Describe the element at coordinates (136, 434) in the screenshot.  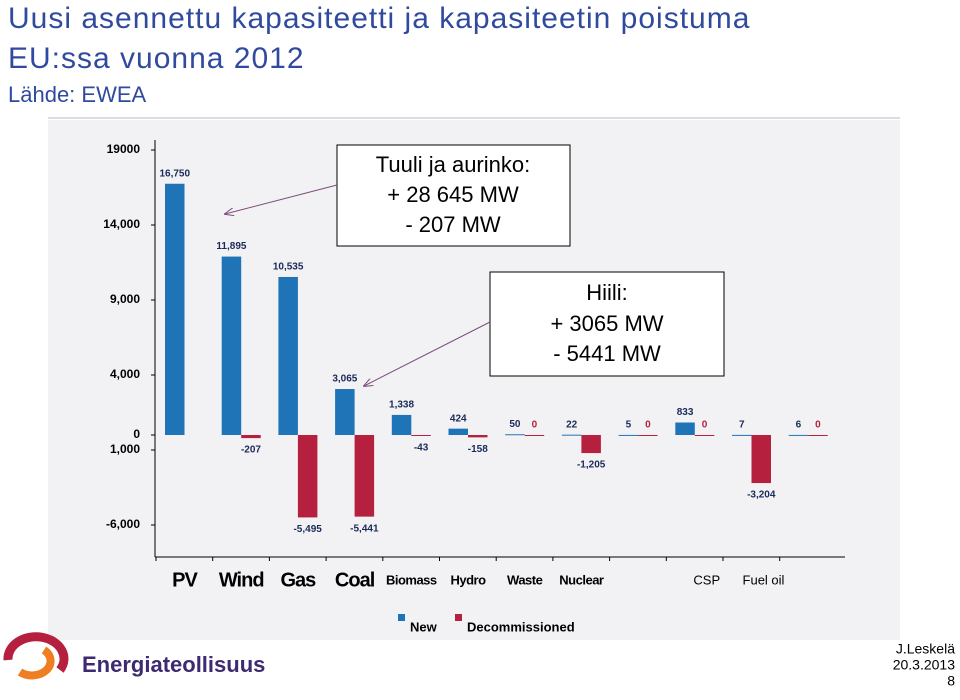
I see `y-tick-label: 0` at that location.